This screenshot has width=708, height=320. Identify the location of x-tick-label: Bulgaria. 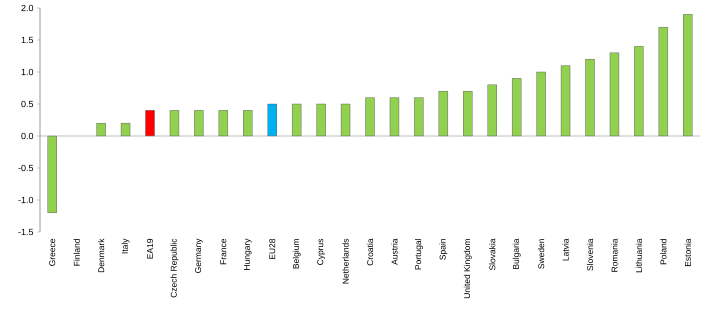
(516, 253).